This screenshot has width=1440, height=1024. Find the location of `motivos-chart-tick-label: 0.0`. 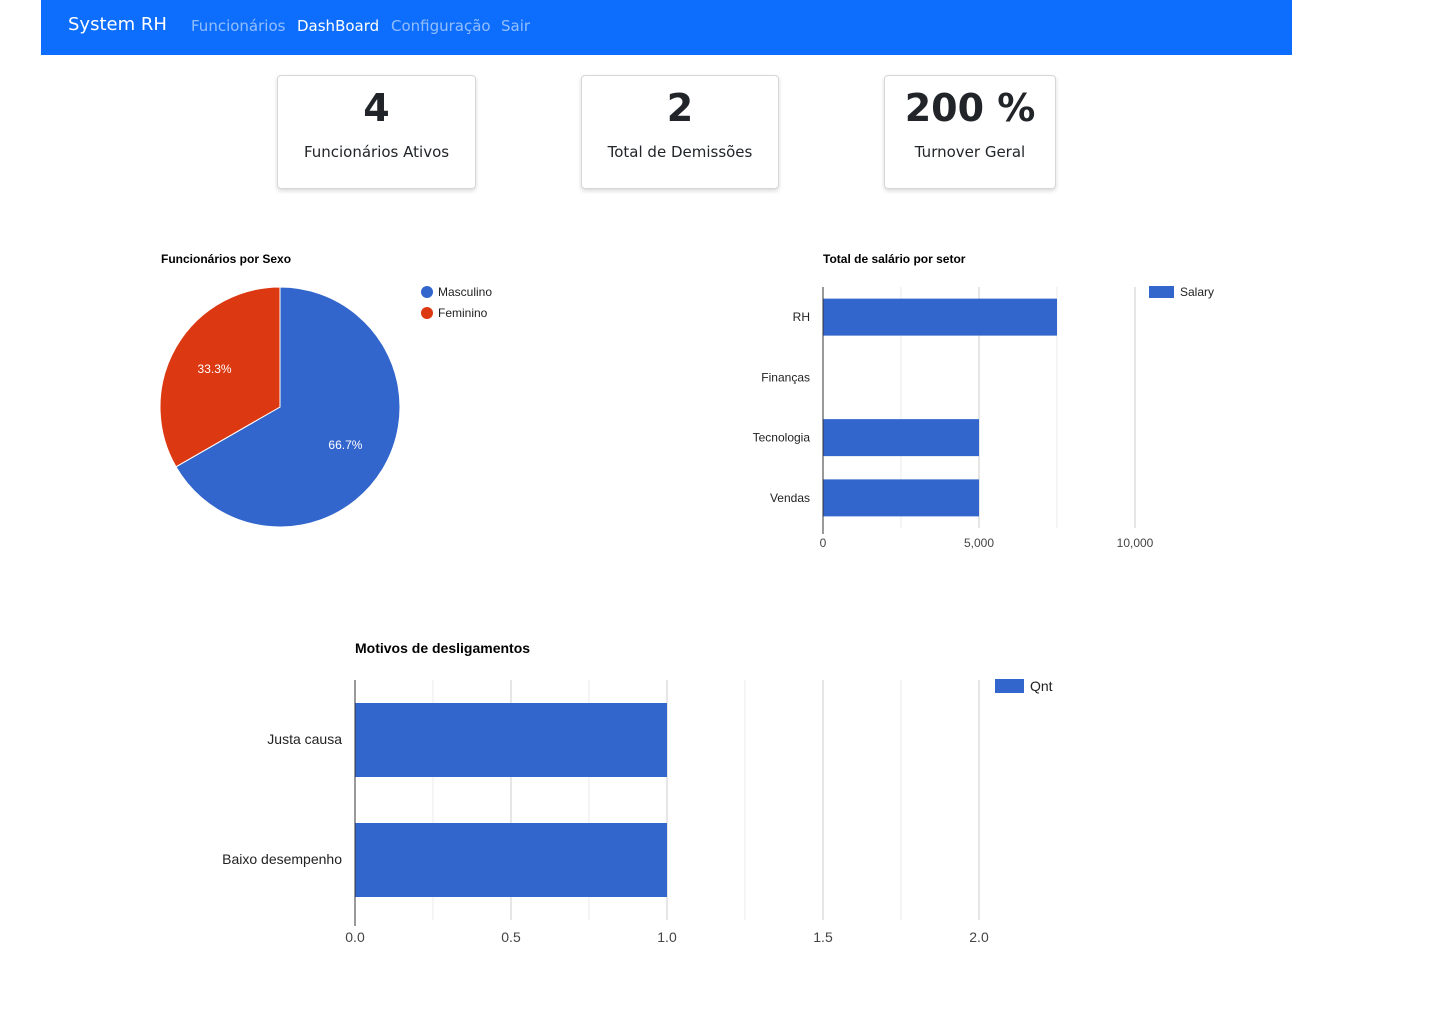

motivos-chart-tick-label: 0.0 is located at coordinates (355, 937).